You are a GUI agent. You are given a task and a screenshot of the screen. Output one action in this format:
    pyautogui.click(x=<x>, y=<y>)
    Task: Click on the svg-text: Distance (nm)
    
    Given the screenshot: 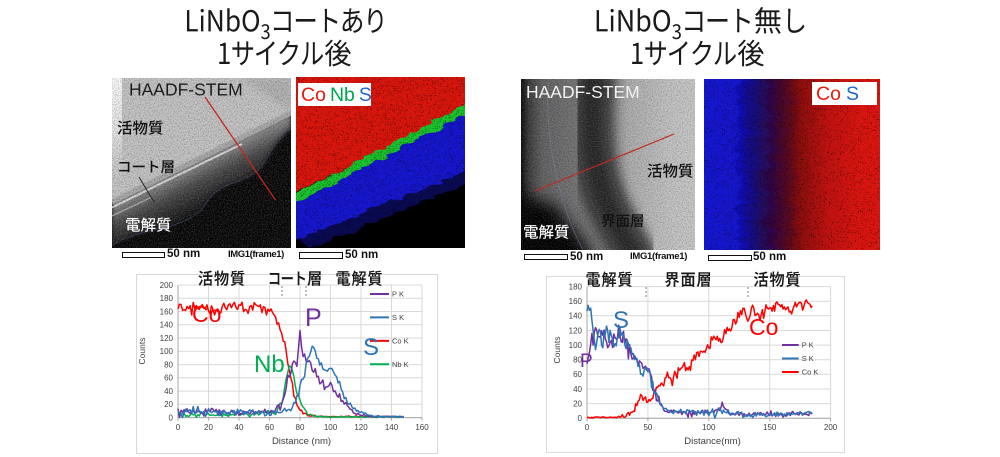 What is the action you would take?
    pyautogui.click(x=301, y=441)
    